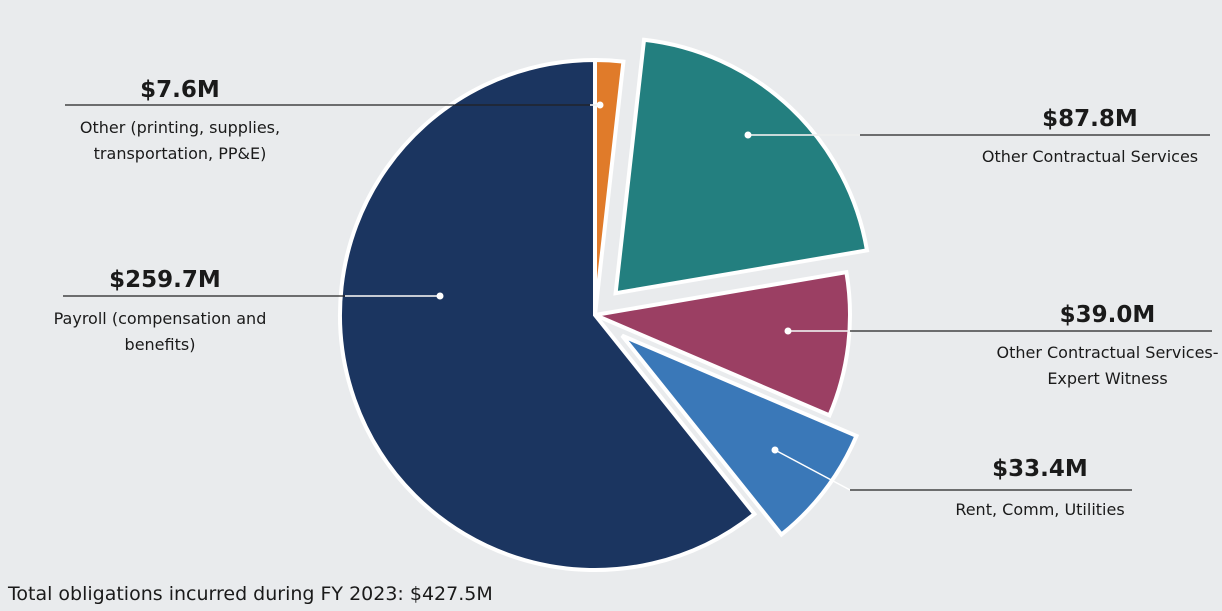 This screenshot has height=611, width=1222. Describe the element at coordinates (812, 470) in the screenshot. I see `leader-line` at that location.